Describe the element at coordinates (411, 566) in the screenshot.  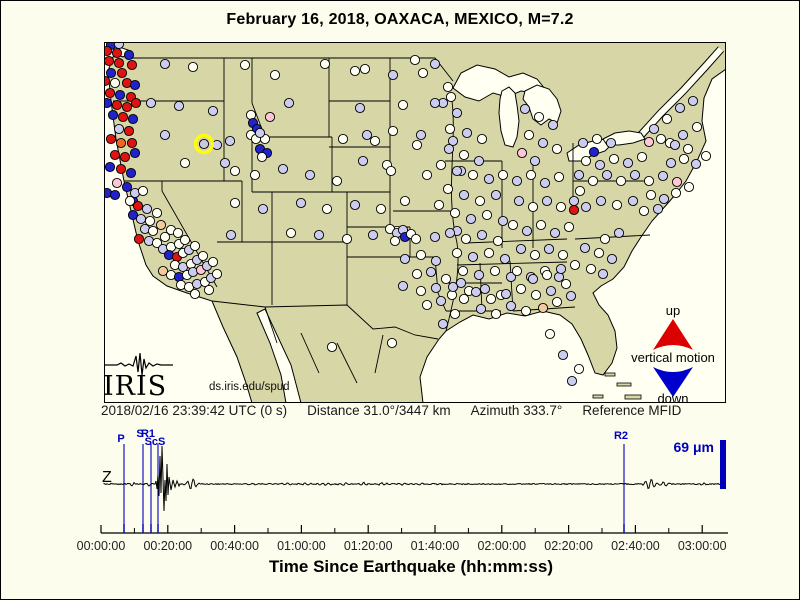
I see `time-axis-title: Time Since Earthquake (hh:mm:ss)` at that location.